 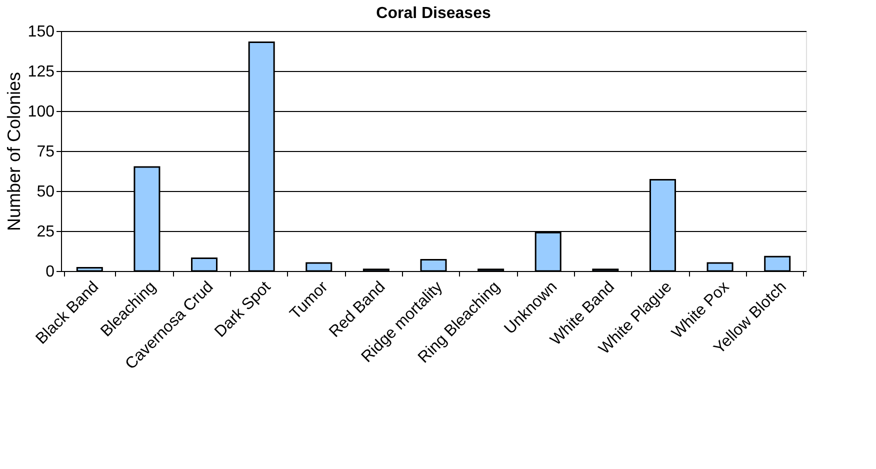 I want to click on y-tick-label: 25, so click(x=45, y=232).